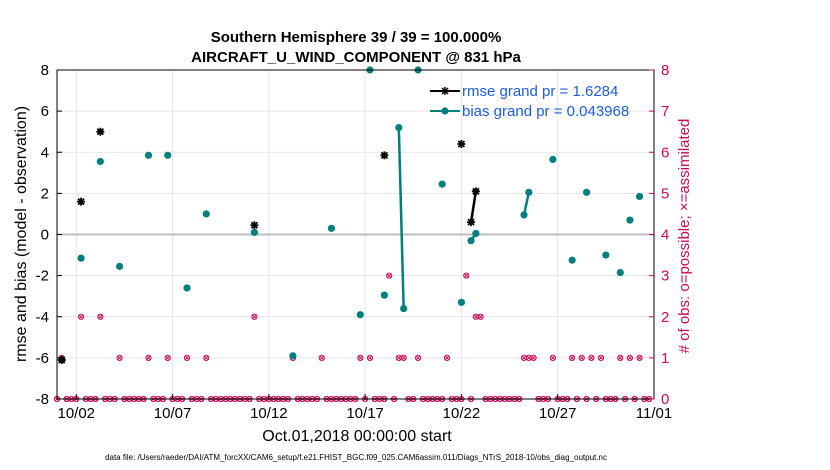 The image size is (830, 470). What do you see at coordinates (540, 91) in the screenshot?
I see `legend-rmse-label: rmse grand pr = 1.6284` at bounding box center [540, 91].